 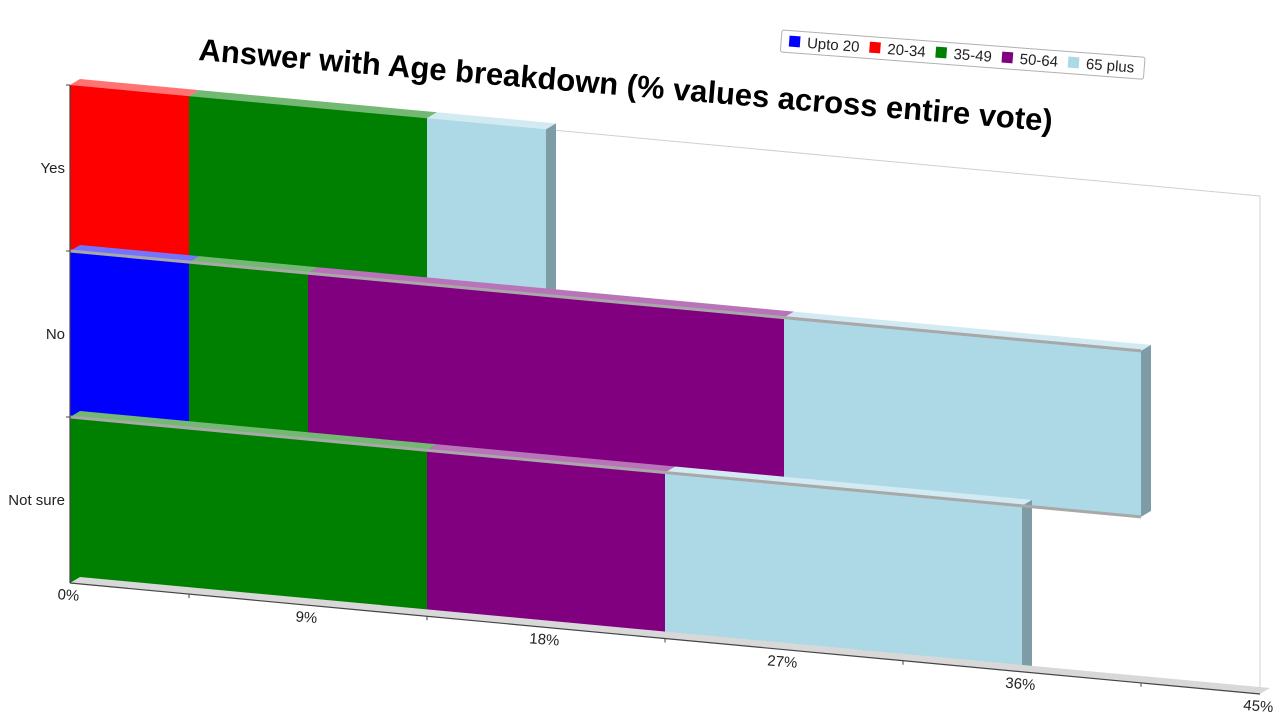 I want to click on legend-label: 35-49, so click(x=973, y=56).